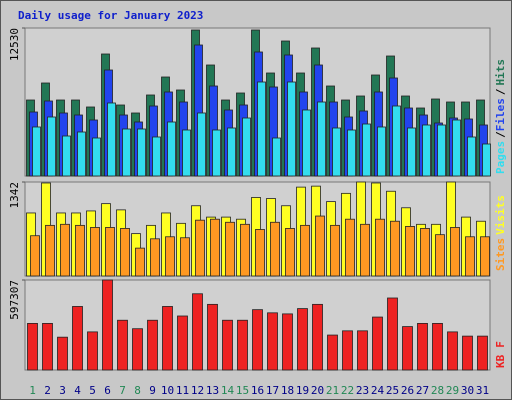  What do you see at coordinates (182, 390) in the screenshot?
I see `x-tick-label: 11` at bounding box center [182, 390].